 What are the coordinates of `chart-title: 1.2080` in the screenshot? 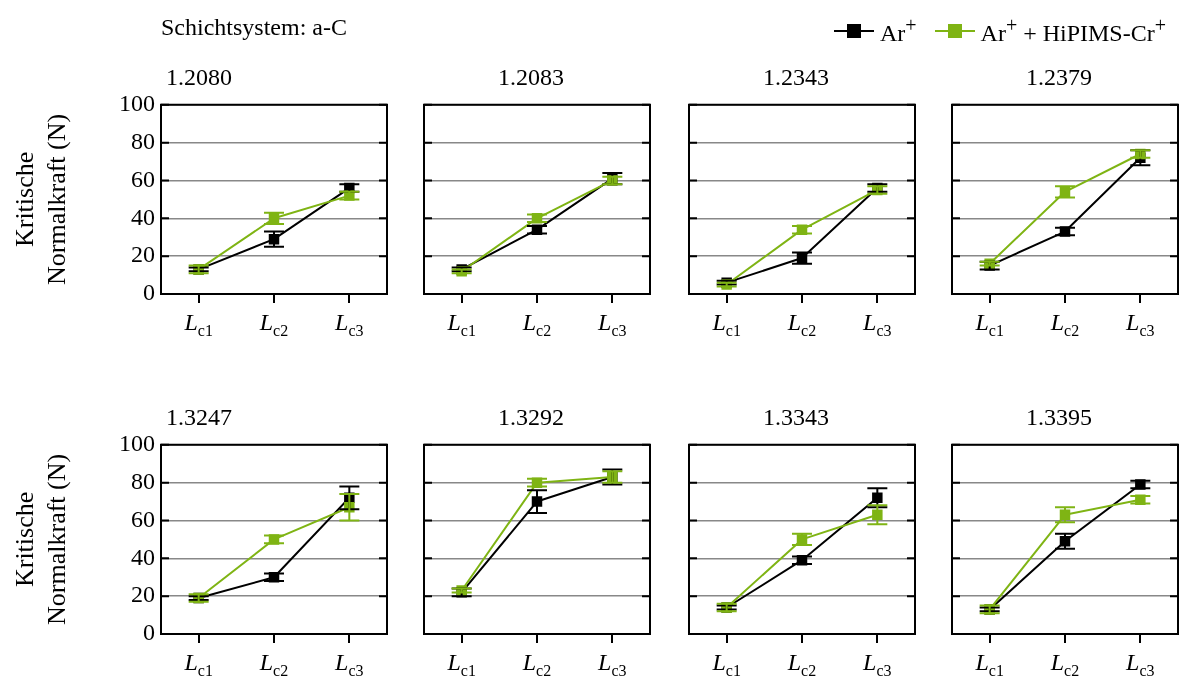 It's located at (199, 76).